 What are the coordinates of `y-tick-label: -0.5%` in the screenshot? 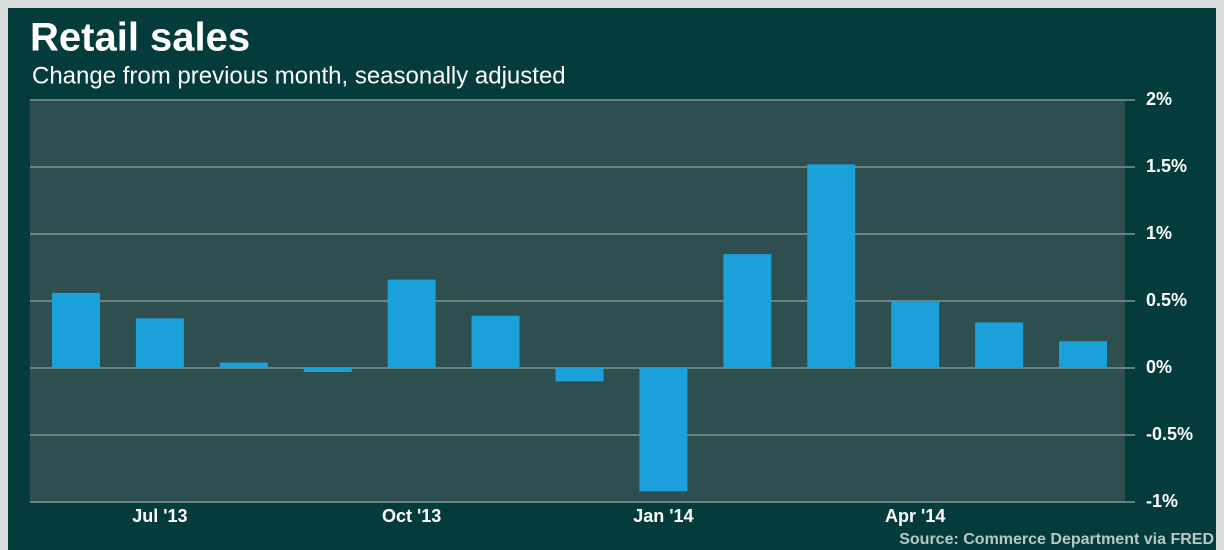 It's located at (1169, 434).